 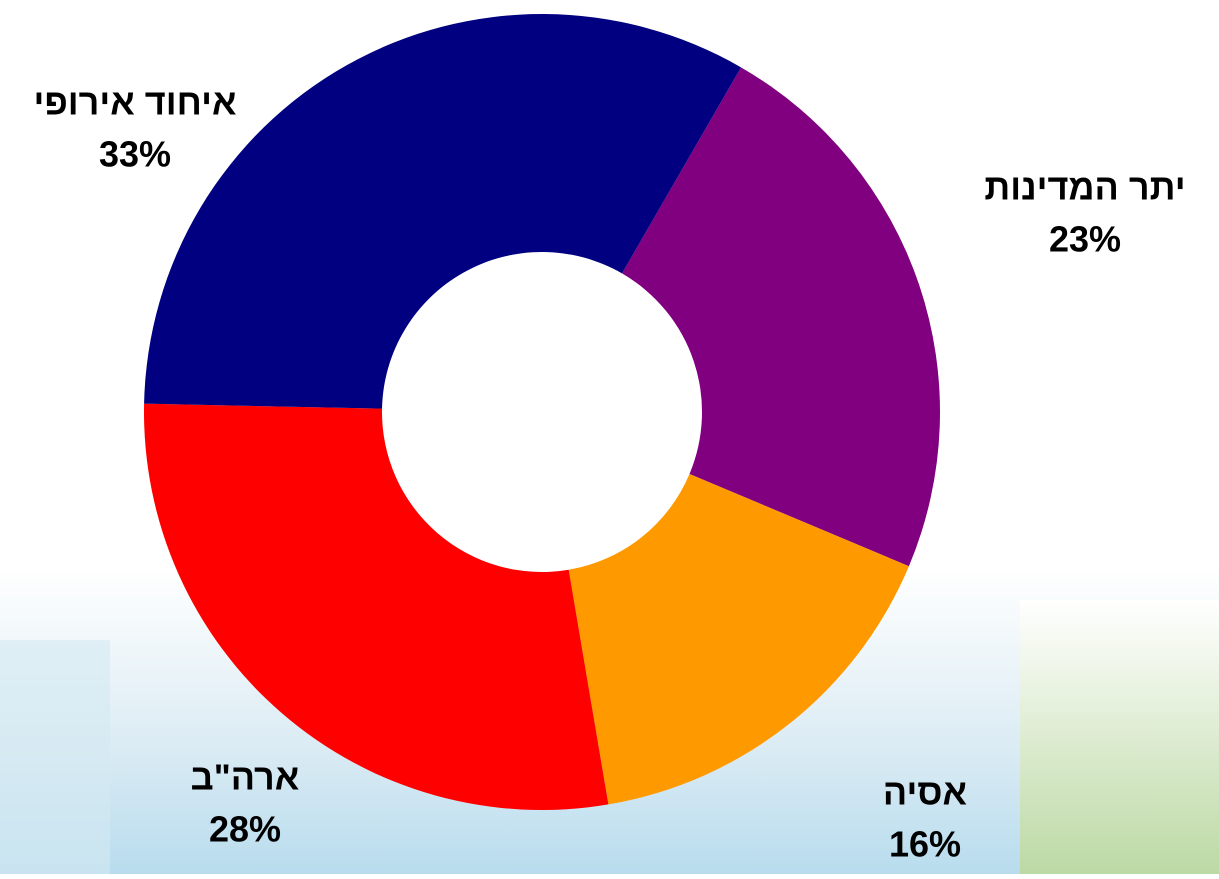 What do you see at coordinates (1085, 239) in the screenshot?
I see `segment-value-label: 23%` at bounding box center [1085, 239].